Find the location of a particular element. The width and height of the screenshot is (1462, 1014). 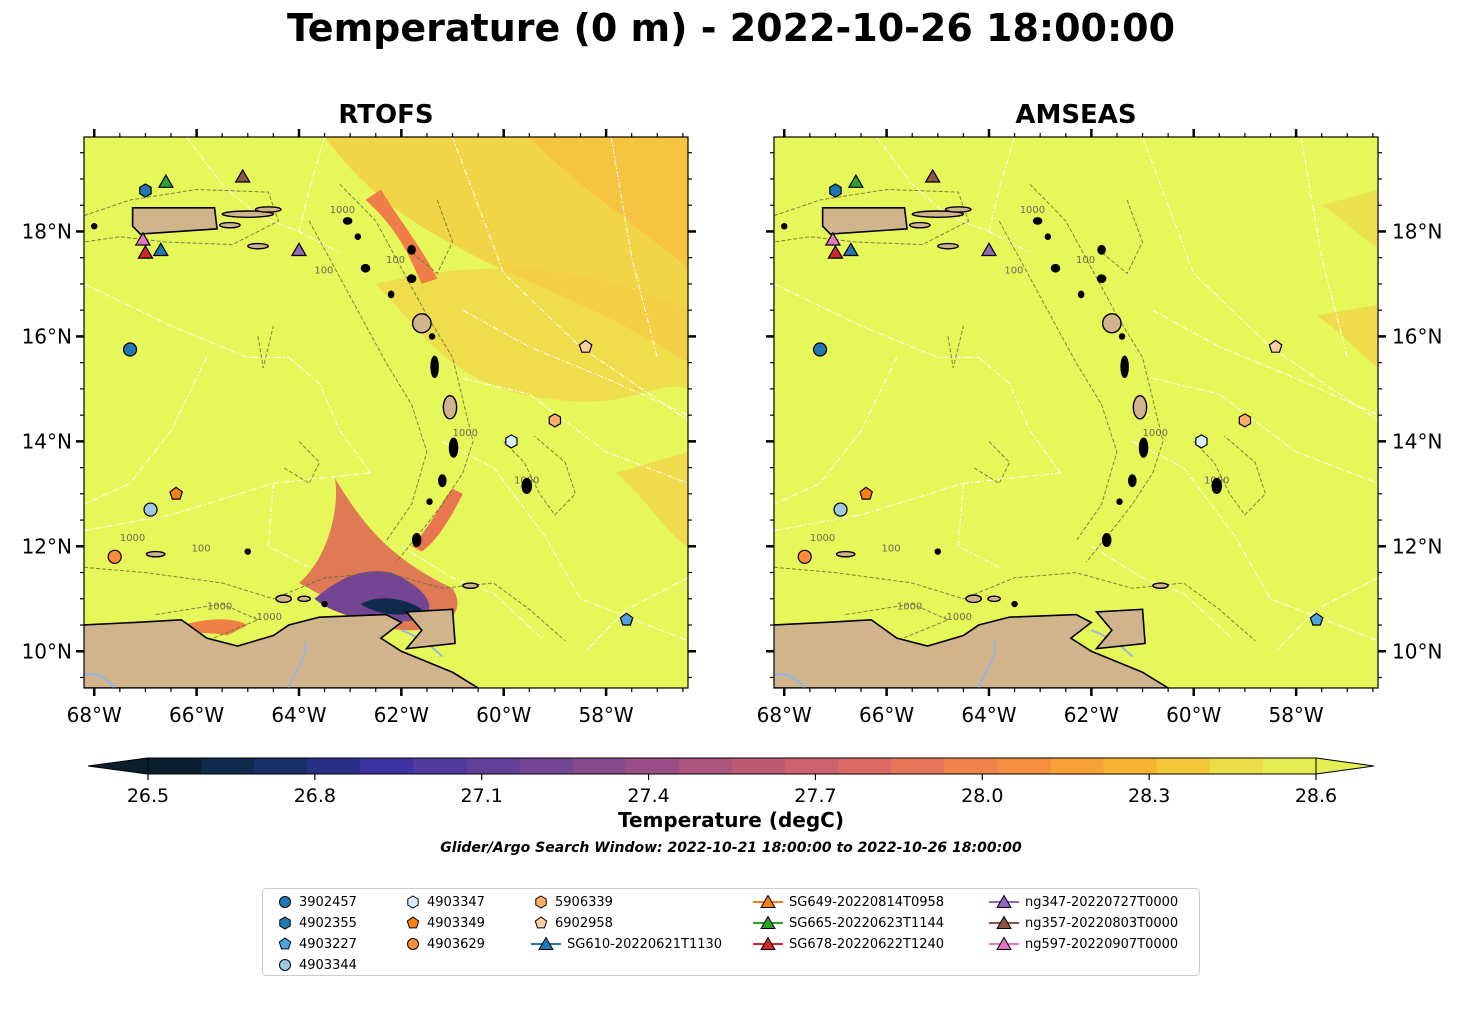

obs-ng597-20220907t0000 is located at coordinates (142, 238).